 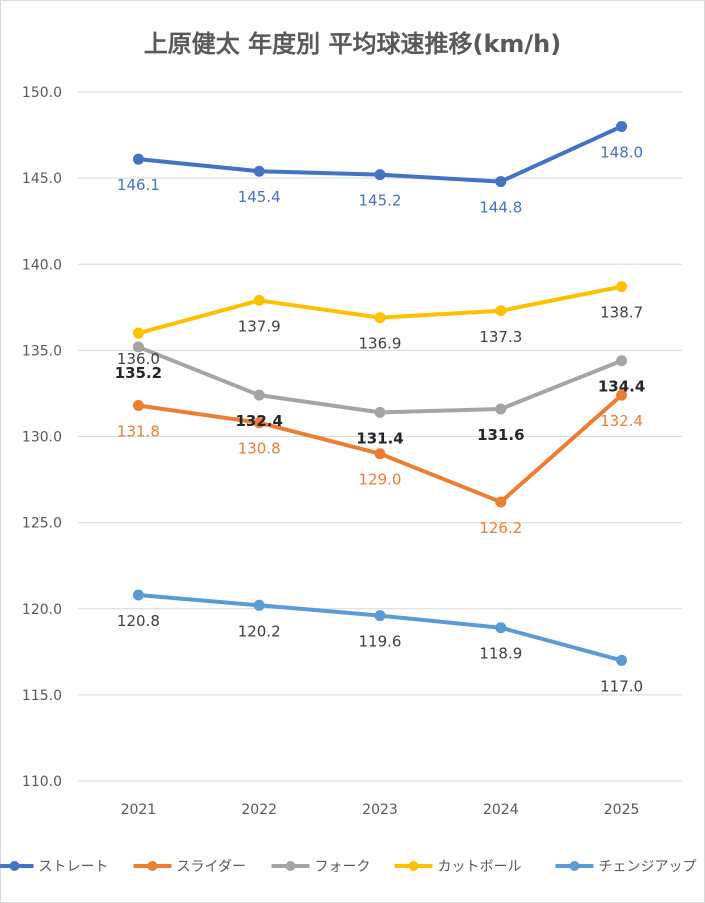 I want to click on data-label: 131.6, so click(x=500, y=435).